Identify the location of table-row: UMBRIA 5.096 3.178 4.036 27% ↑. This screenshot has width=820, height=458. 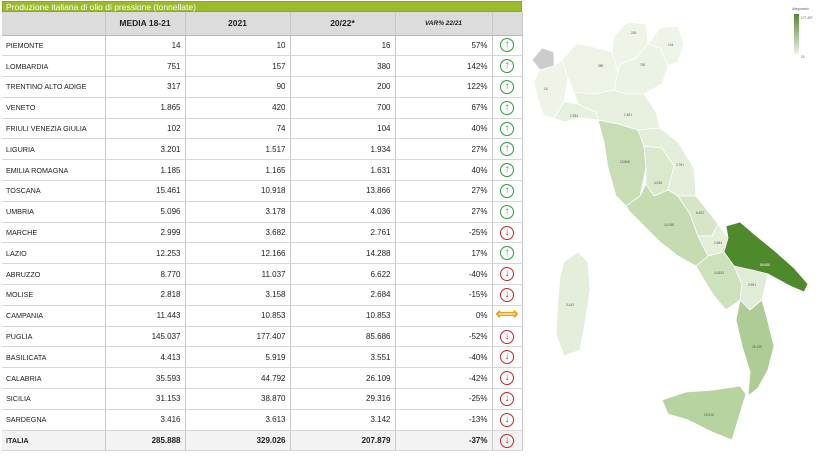
(262, 212).